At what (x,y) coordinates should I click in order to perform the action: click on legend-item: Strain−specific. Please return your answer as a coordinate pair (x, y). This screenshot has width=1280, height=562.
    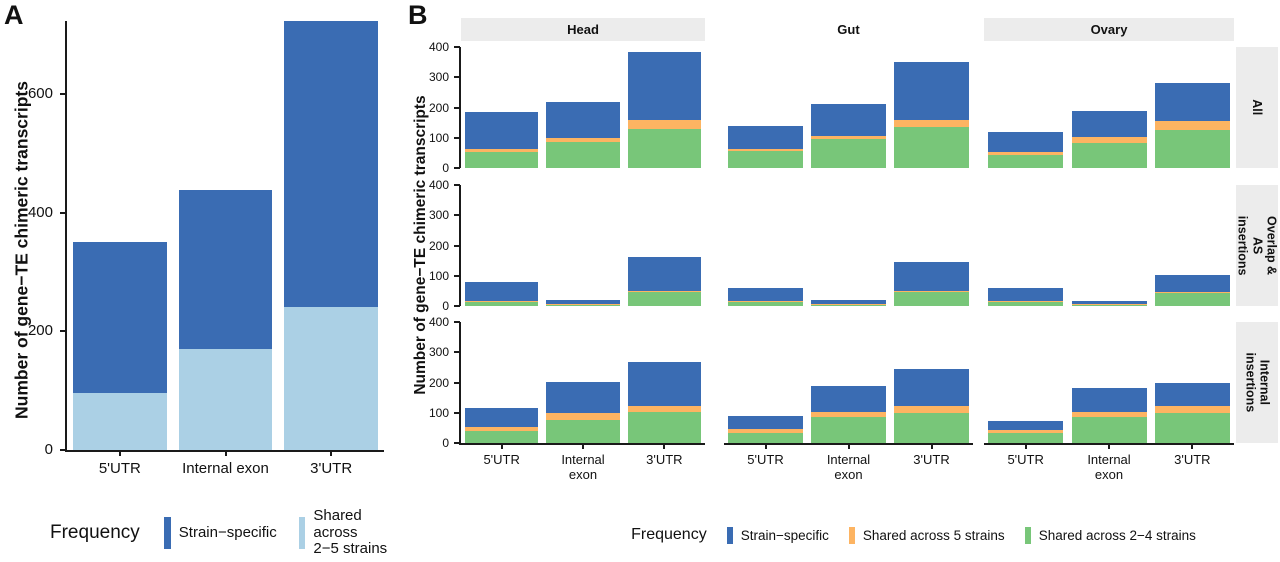
    Looking at the image, I should click on (220, 533).